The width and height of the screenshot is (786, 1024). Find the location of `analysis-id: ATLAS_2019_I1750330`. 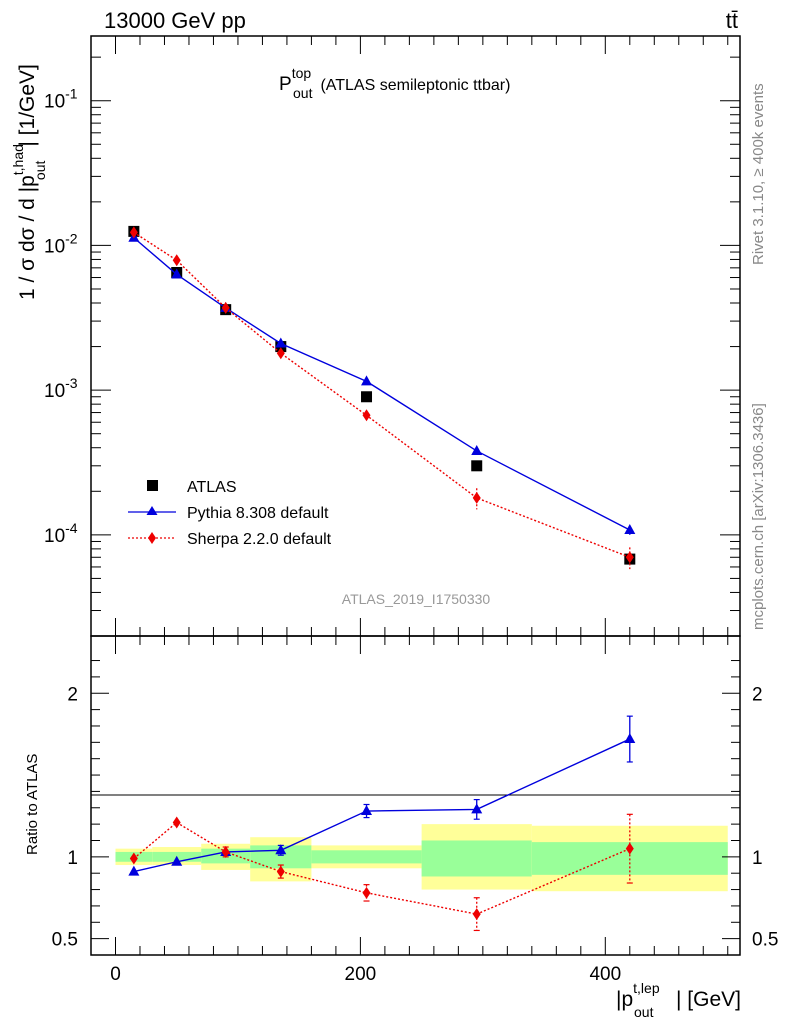

analysis-id: ATLAS_2019_I1750330 is located at coordinates (416, 599).